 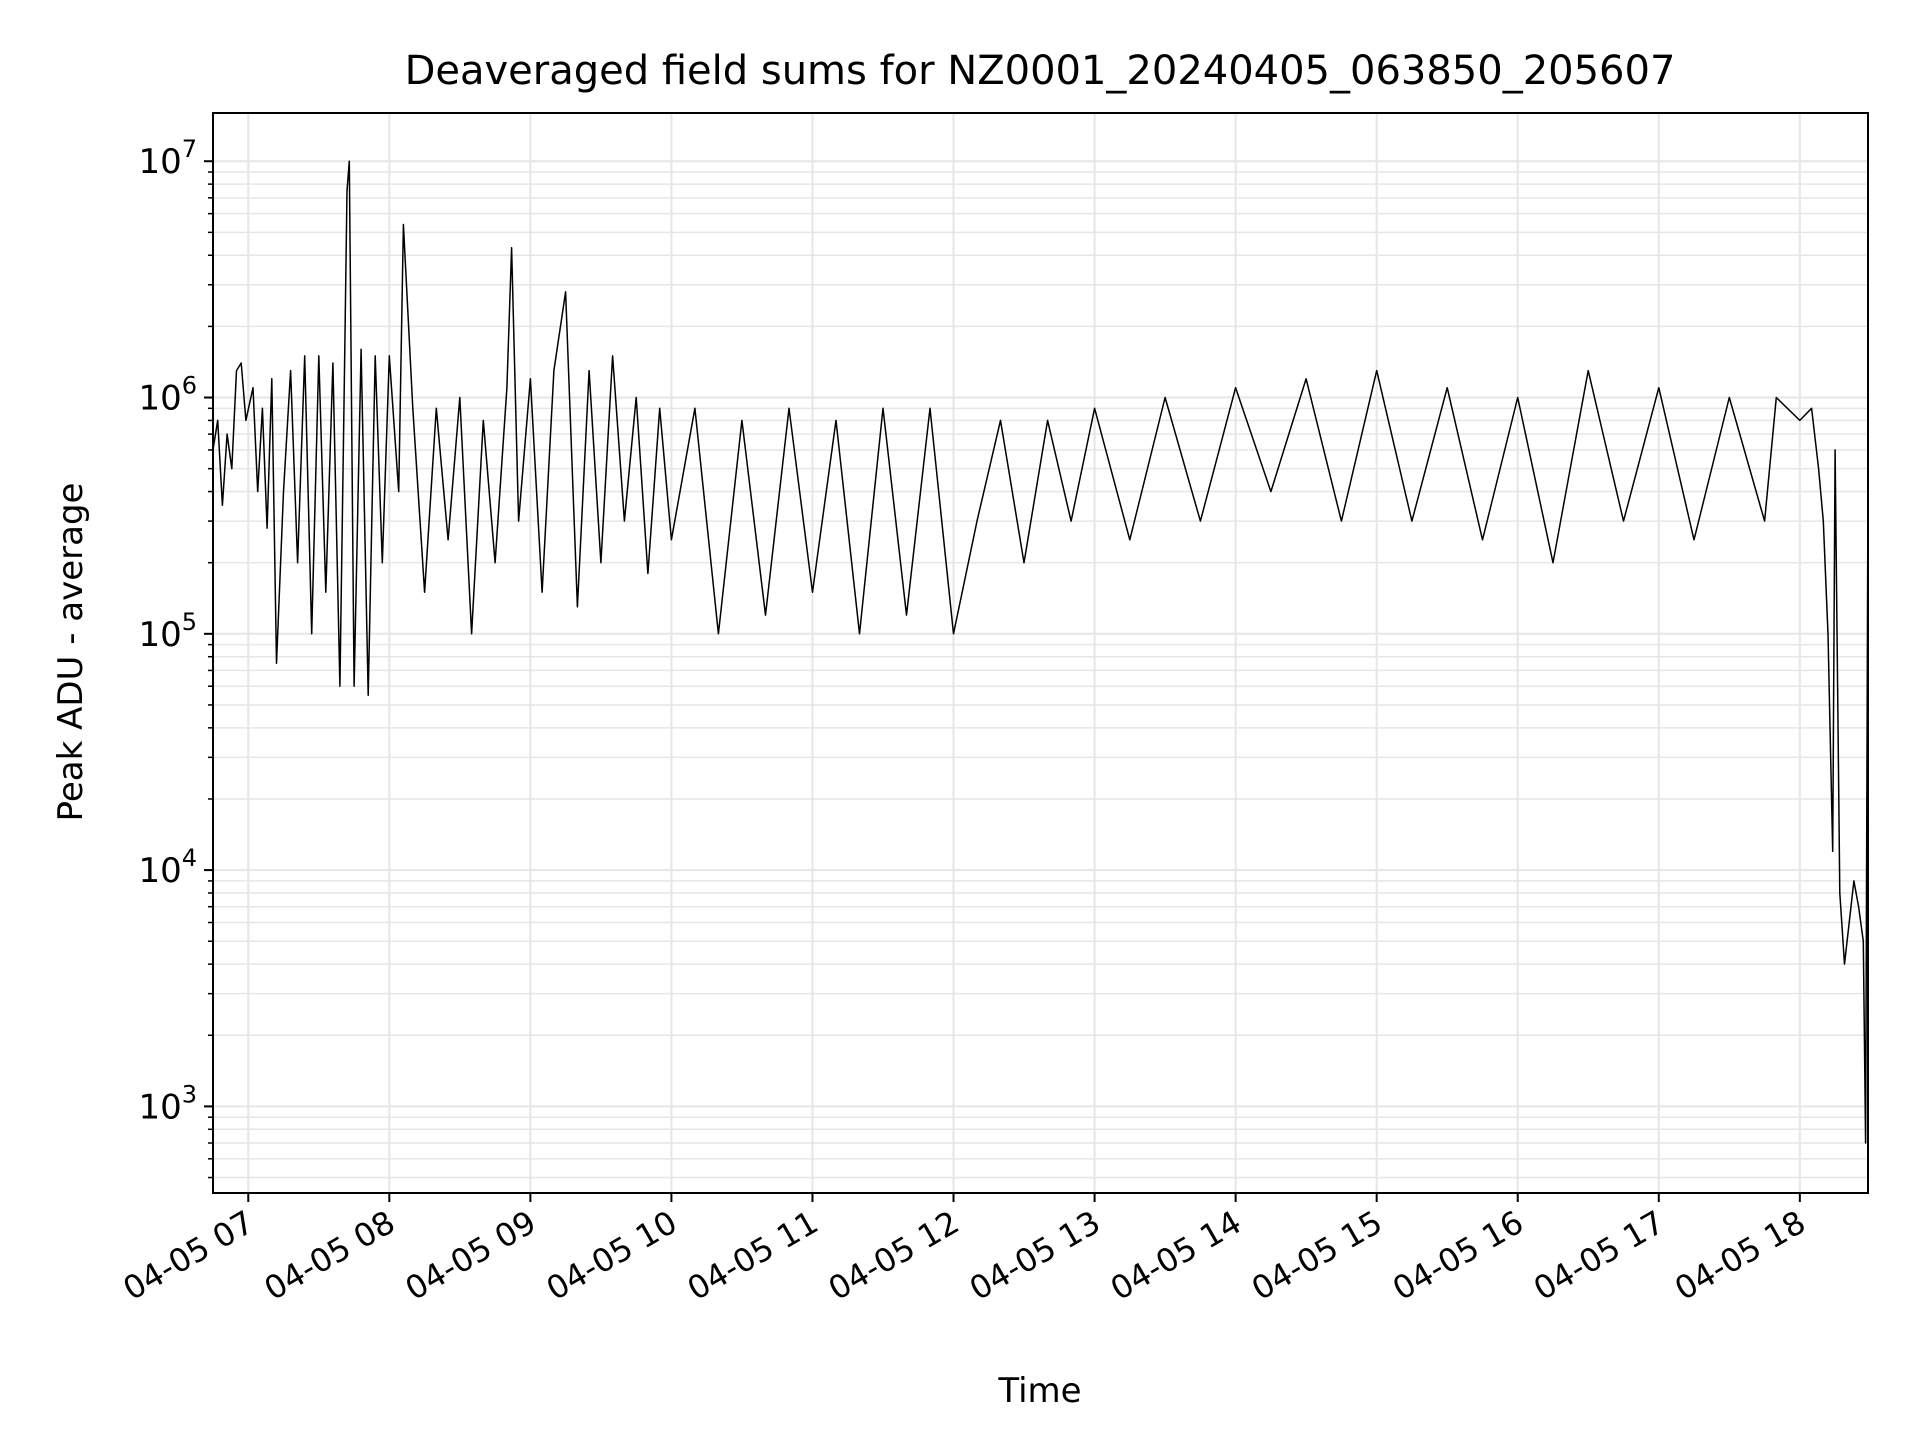 I want to click on x-tick-label: 04-05 09, so click(x=471, y=1255).